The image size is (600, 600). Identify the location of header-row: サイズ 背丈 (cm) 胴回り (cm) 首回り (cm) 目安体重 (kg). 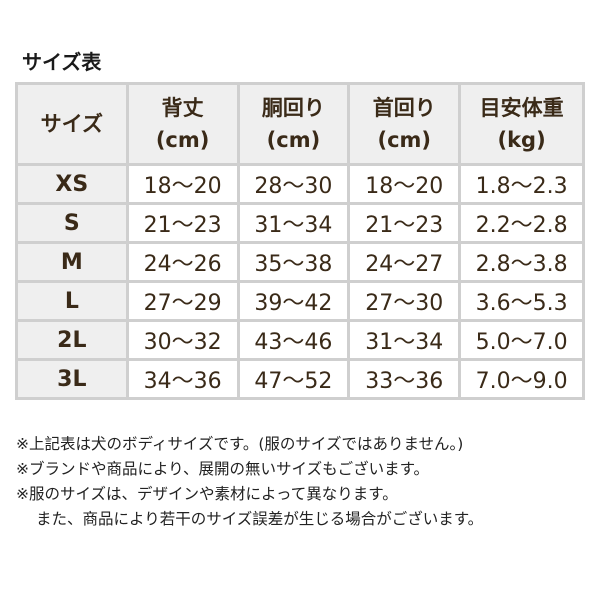
(300, 124).